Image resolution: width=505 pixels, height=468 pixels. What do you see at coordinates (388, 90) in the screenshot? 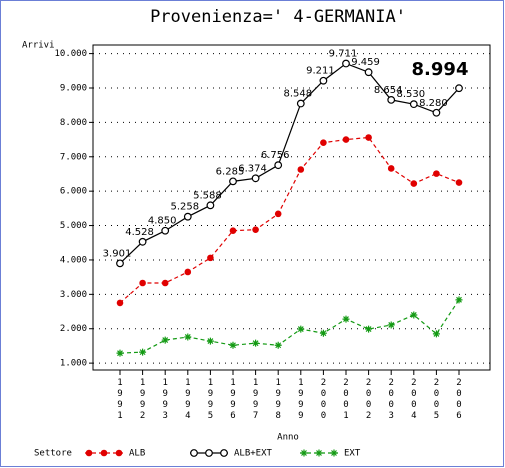
I see `data-label: 8.654` at bounding box center [388, 90].